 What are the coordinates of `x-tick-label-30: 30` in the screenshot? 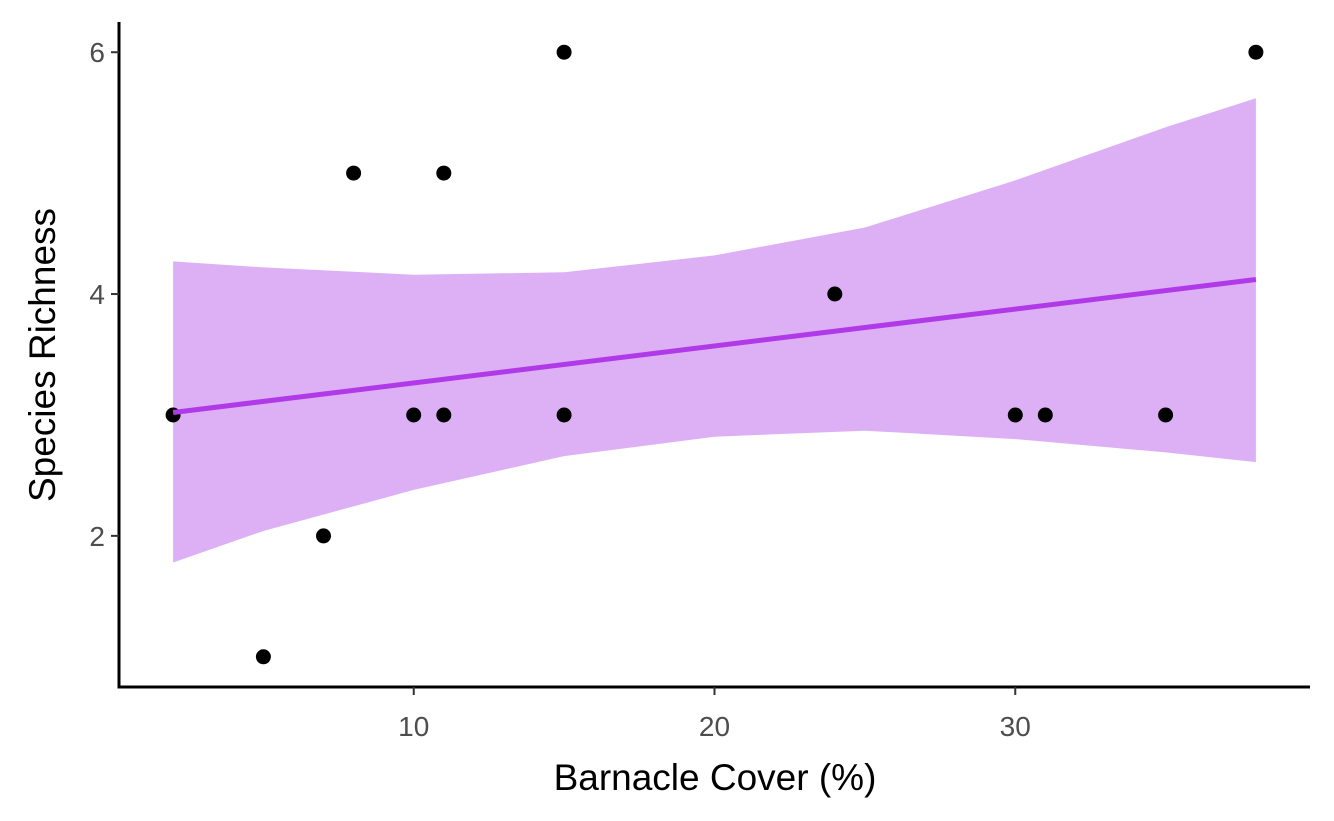 It's located at (1015, 726).